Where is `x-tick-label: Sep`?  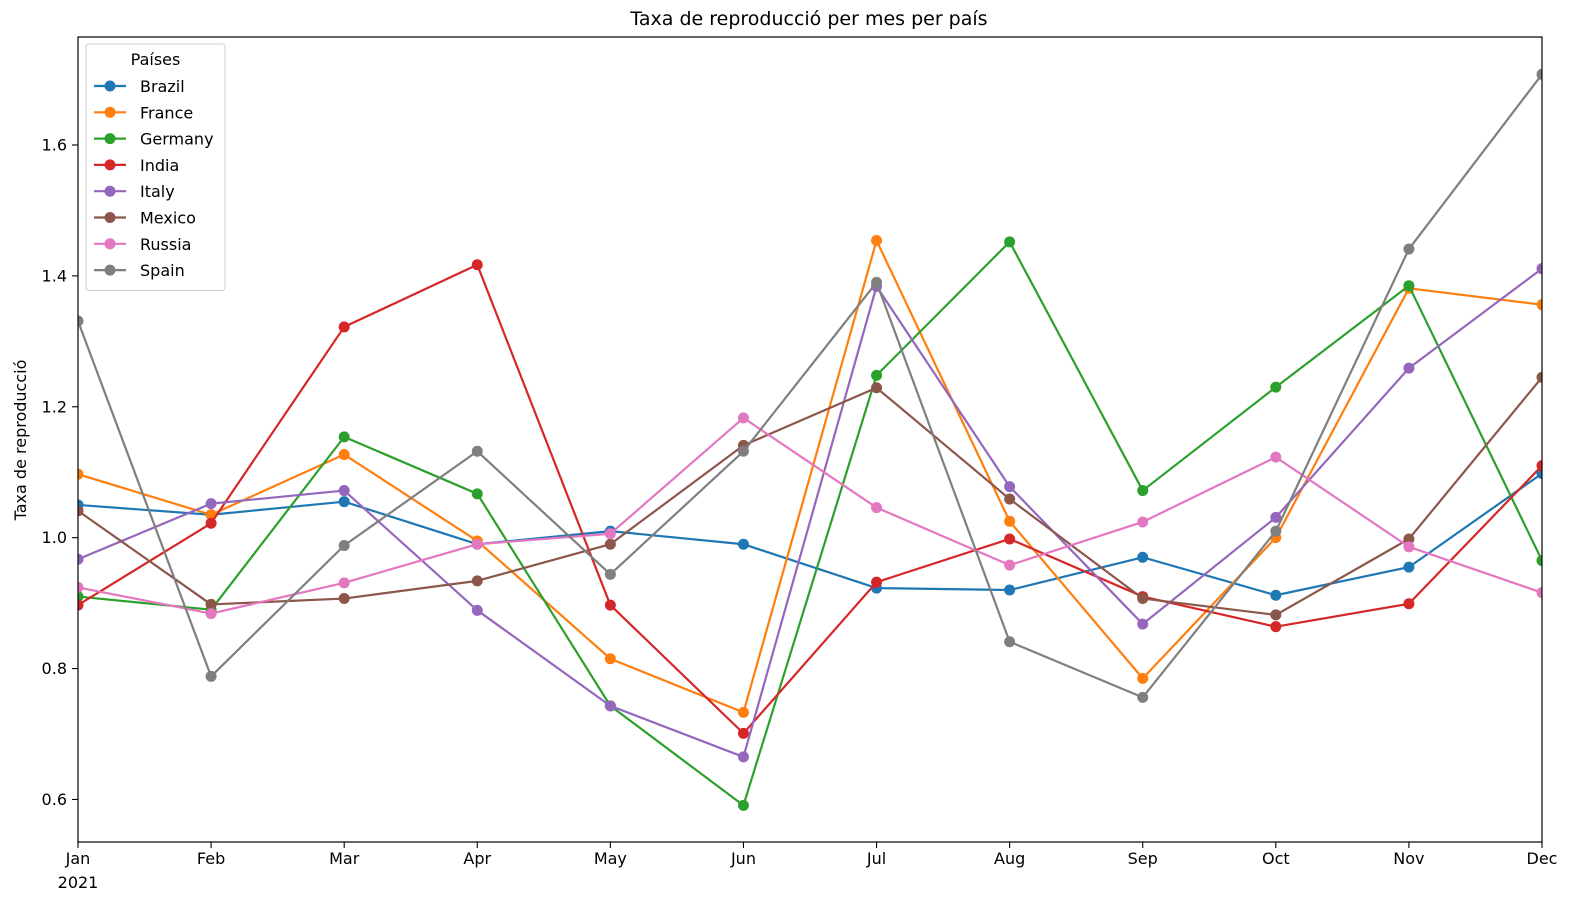 x-tick-label: Sep is located at coordinates (1143, 858).